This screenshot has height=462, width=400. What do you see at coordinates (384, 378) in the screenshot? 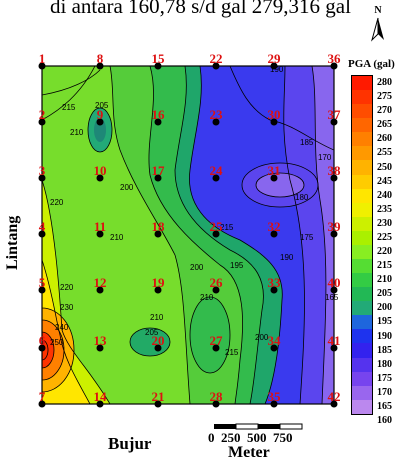
I see `legend-label: 175` at bounding box center [384, 378].